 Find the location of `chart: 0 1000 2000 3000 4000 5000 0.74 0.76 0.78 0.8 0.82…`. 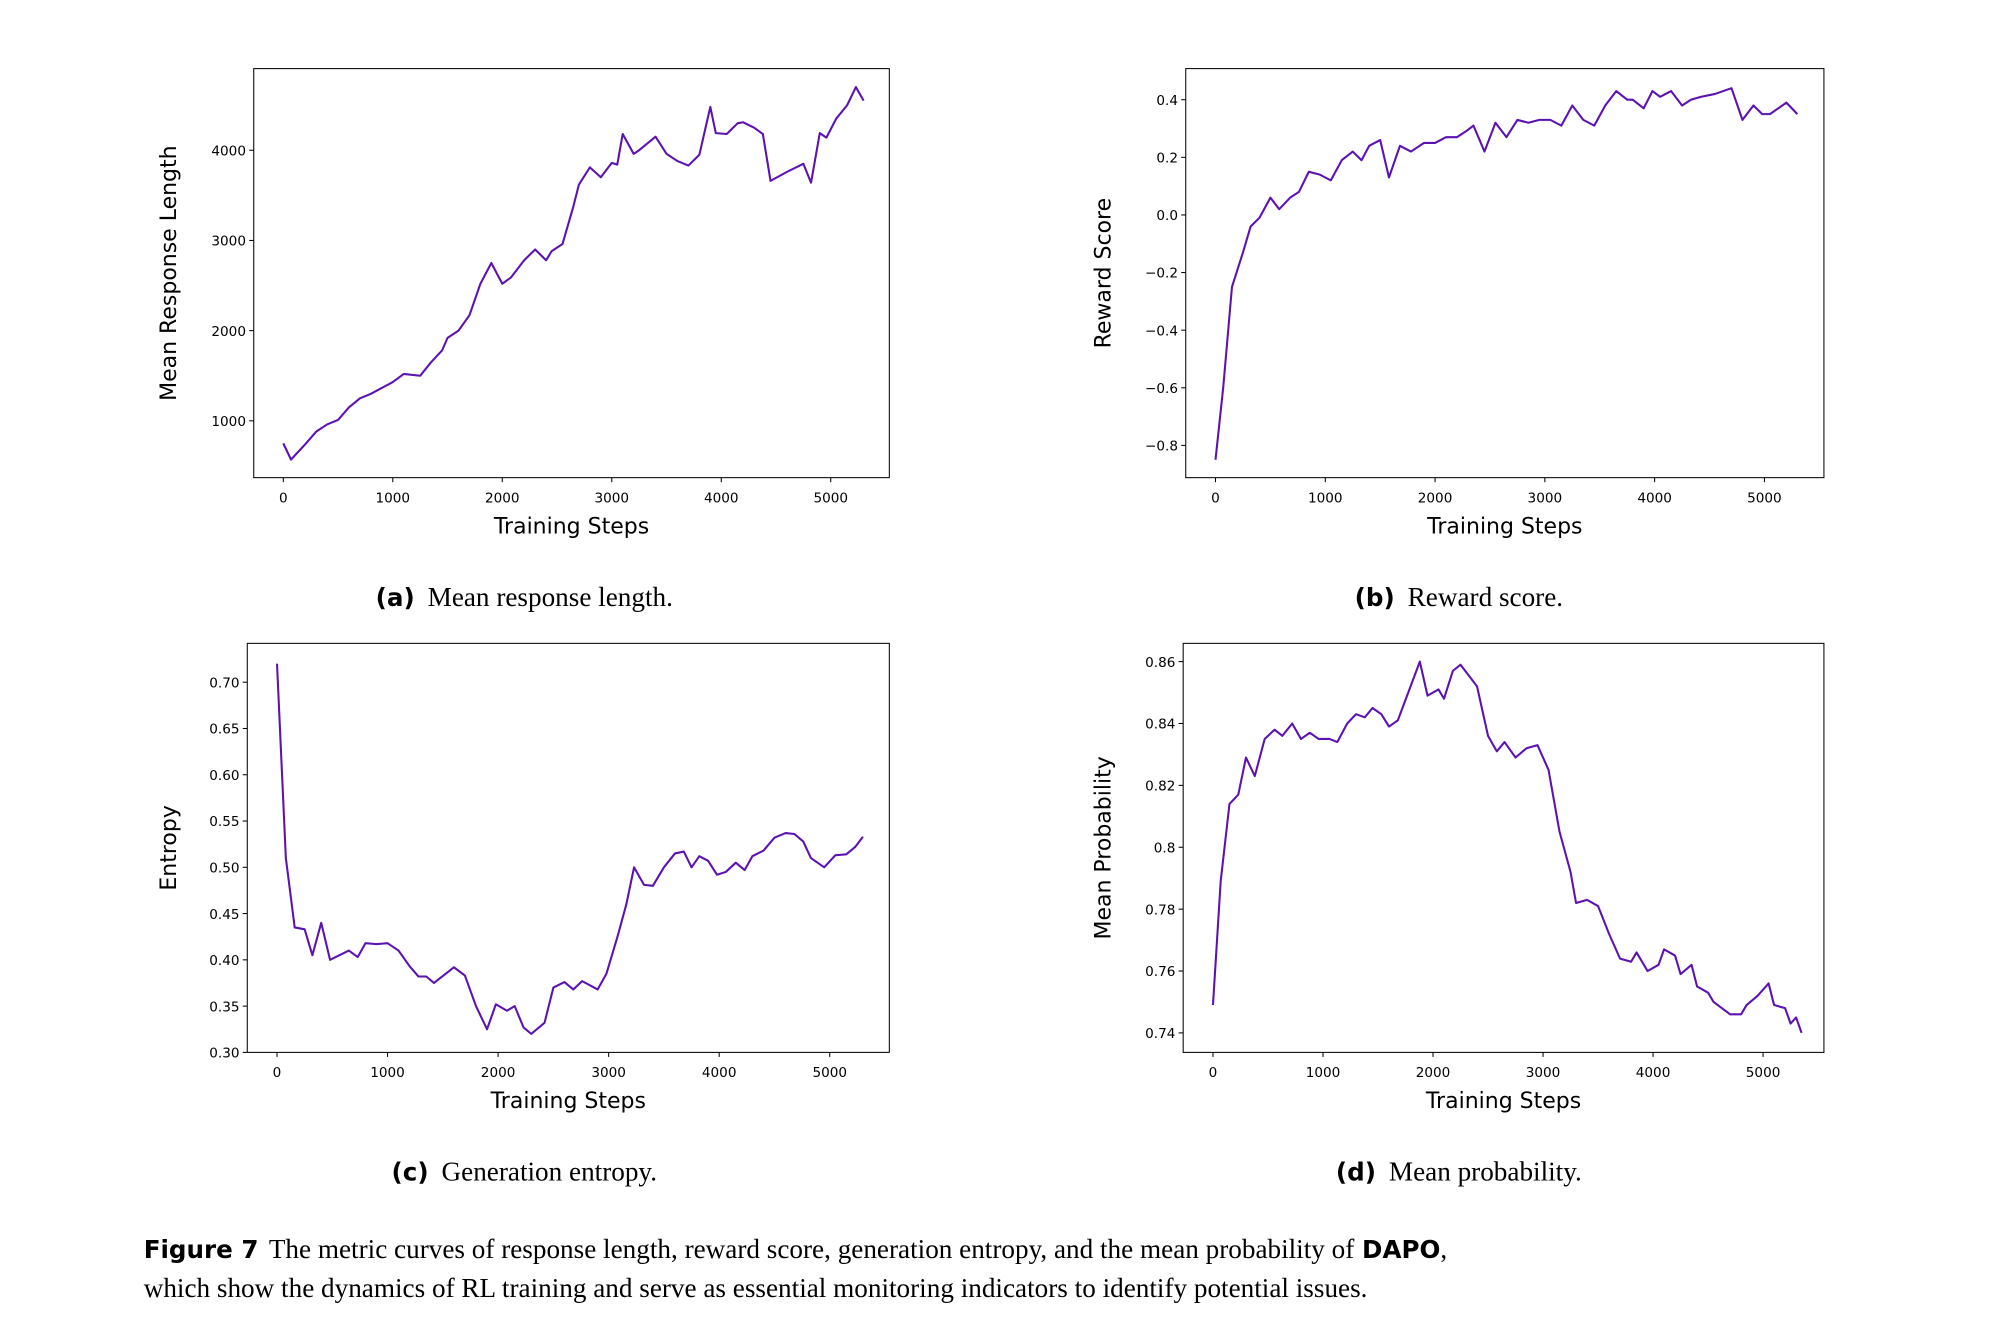

chart: 0 1000 2000 3000 4000 5000 0.74 0.76 0.78 0.8 0.82… is located at coordinates (1458, 914).